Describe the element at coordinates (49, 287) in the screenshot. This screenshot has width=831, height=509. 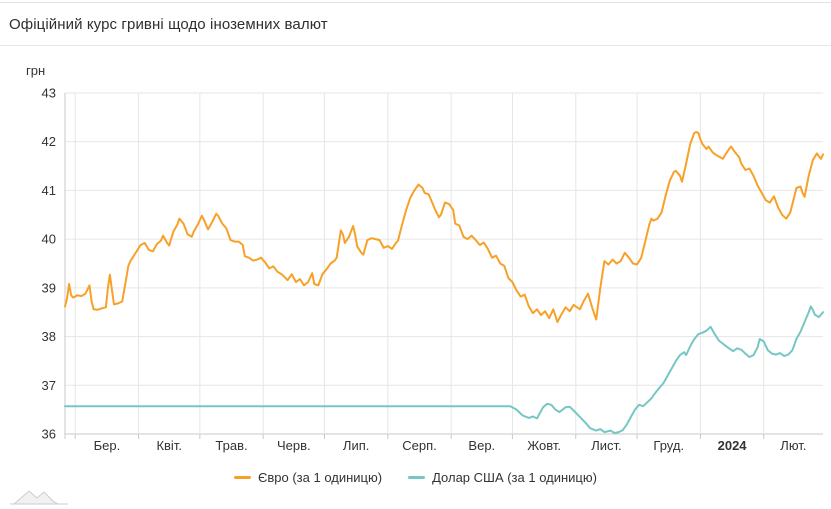
I see `y-tick-label-39: 39` at that location.